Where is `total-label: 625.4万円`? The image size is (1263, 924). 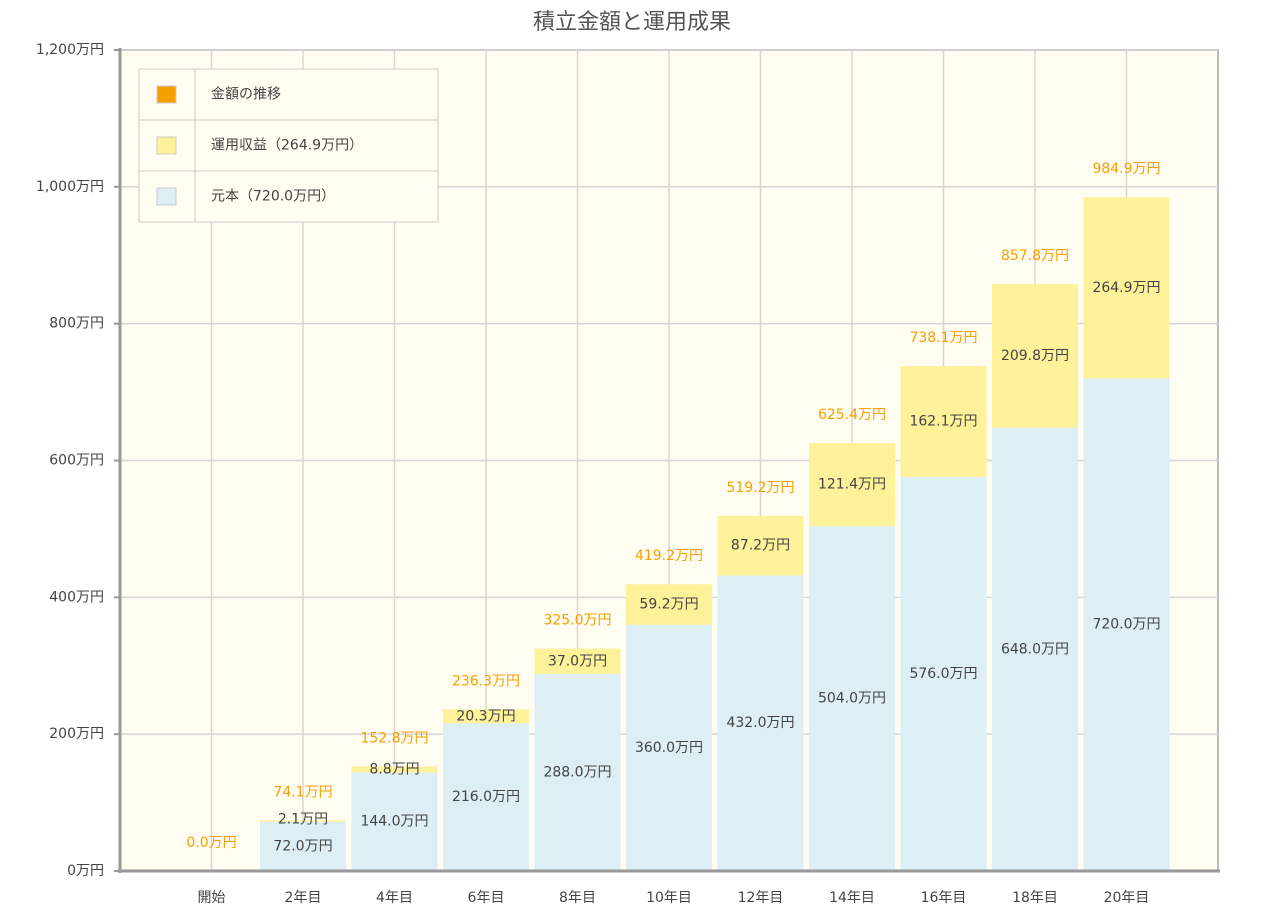 total-label: 625.4万円 is located at coordinates (852, 415).